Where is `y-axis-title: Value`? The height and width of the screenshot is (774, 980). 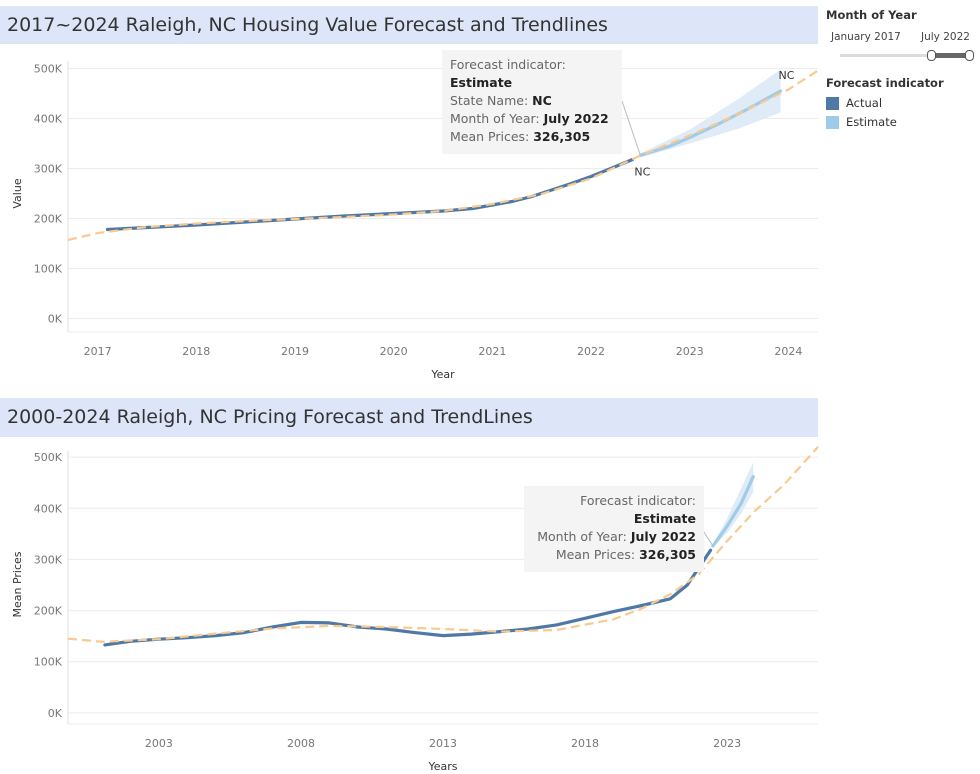
y-axis-title: Value is located at coordinates (17, 193).